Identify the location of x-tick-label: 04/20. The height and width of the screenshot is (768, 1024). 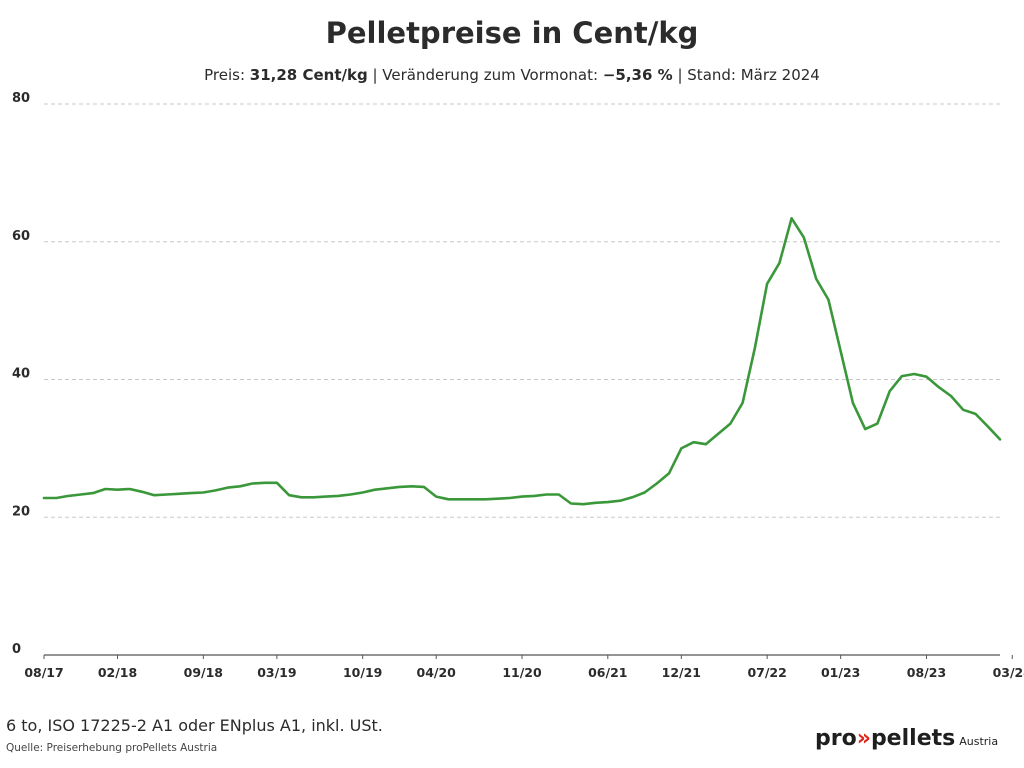
(437, 672).